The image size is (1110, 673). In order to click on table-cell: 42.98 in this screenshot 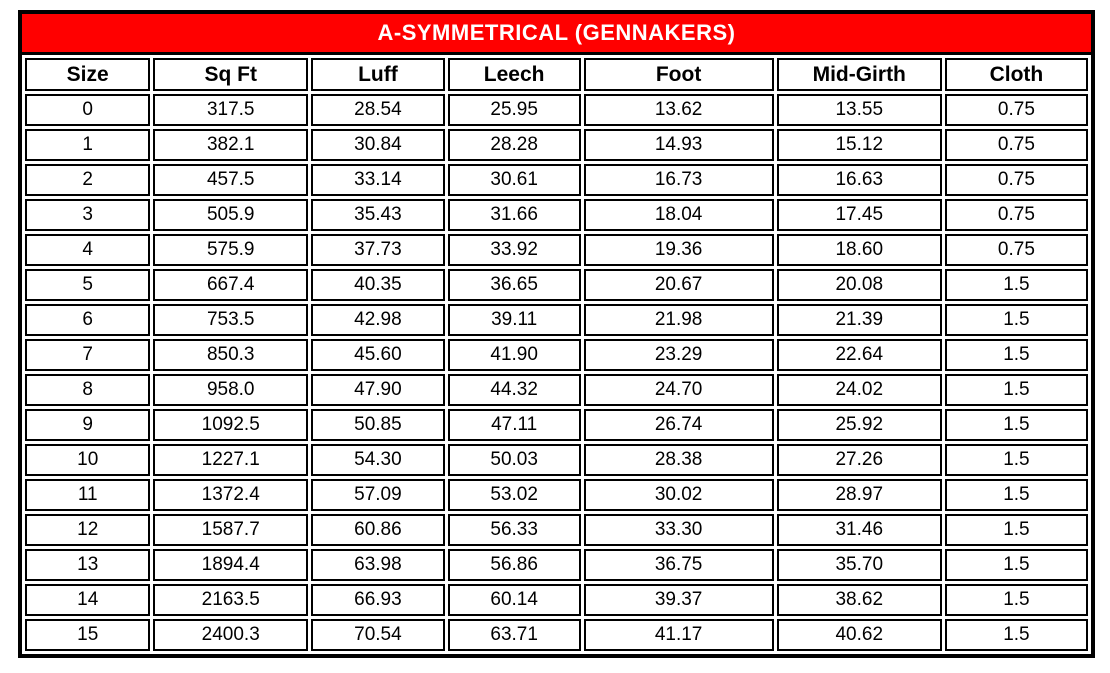, I will do `click(378, 320)`.